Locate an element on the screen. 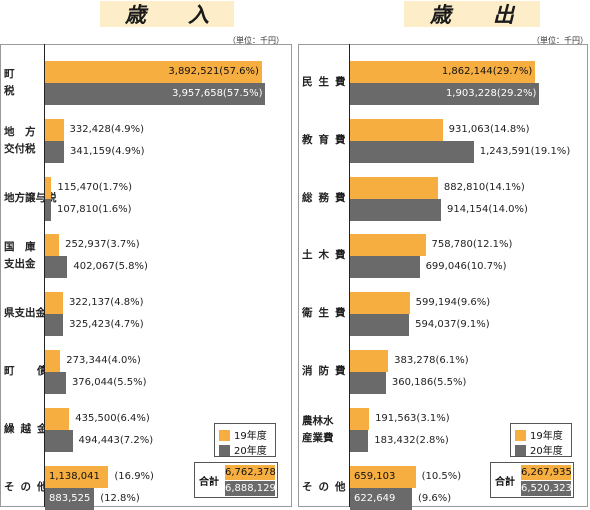  revenue-category-label: 交付税 is located at coordinates (20, 148).